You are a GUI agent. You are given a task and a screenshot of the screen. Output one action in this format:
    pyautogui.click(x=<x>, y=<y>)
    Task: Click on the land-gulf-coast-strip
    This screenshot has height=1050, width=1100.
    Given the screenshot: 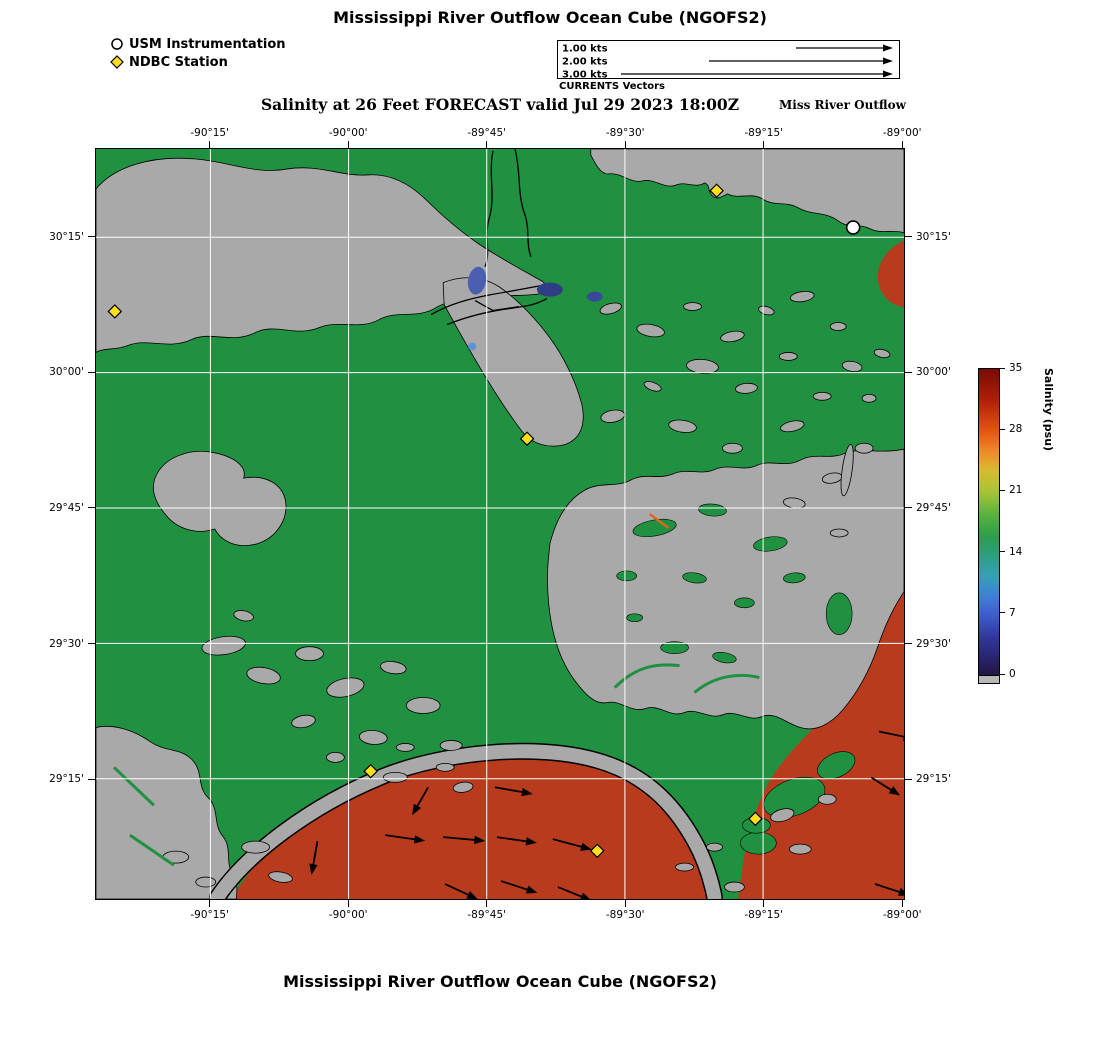 What is the action you would take?
    pyautogui.click(x=747, y=191)
    